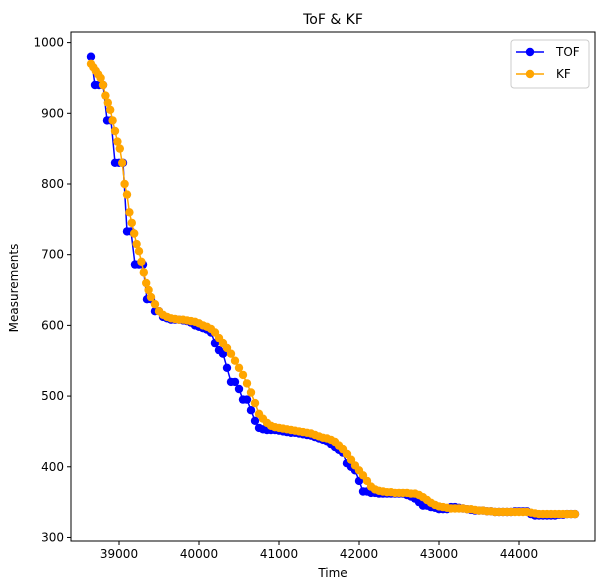 Image resolution: width=604 pixels, height=582 pixels. Describe the element at coordinates (439, 554) in the screenshot. I see `x-tick-label: 43000` at that location.